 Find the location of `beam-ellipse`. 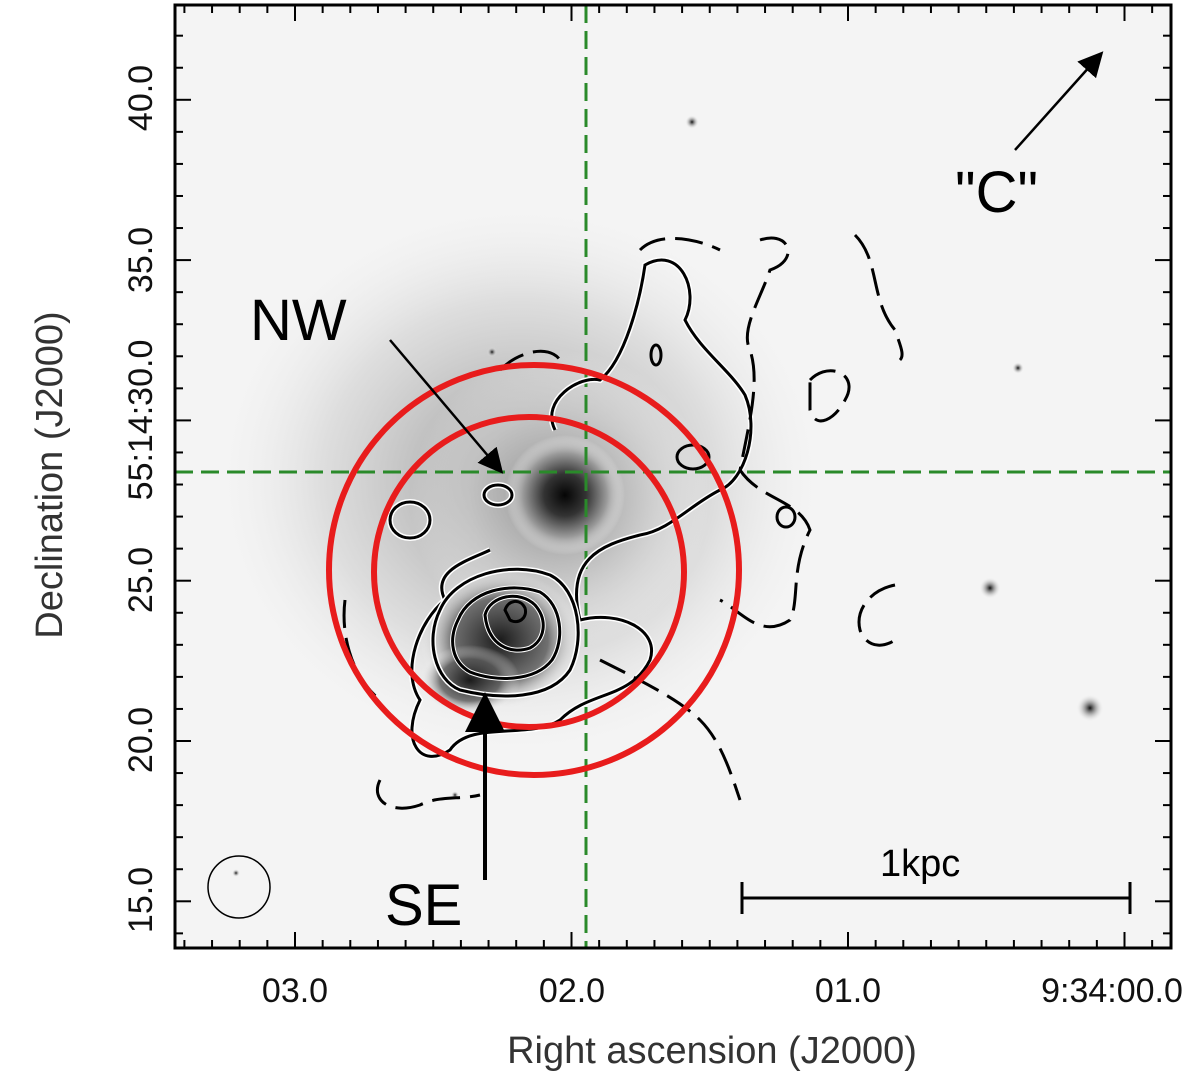

beam-ellipse is located at coordinates (239, 887).